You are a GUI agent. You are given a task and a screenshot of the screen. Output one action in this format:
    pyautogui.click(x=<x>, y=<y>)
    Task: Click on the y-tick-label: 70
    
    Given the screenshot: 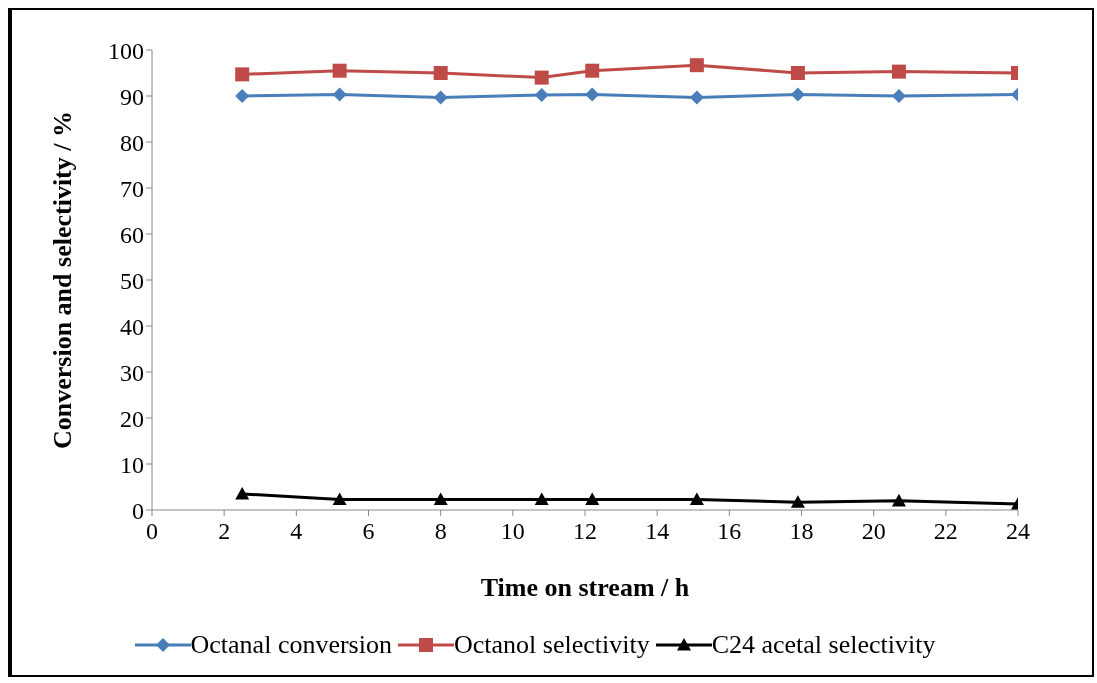 What is the action you would take?
    pyautogui.click(x=132, y=188)
    